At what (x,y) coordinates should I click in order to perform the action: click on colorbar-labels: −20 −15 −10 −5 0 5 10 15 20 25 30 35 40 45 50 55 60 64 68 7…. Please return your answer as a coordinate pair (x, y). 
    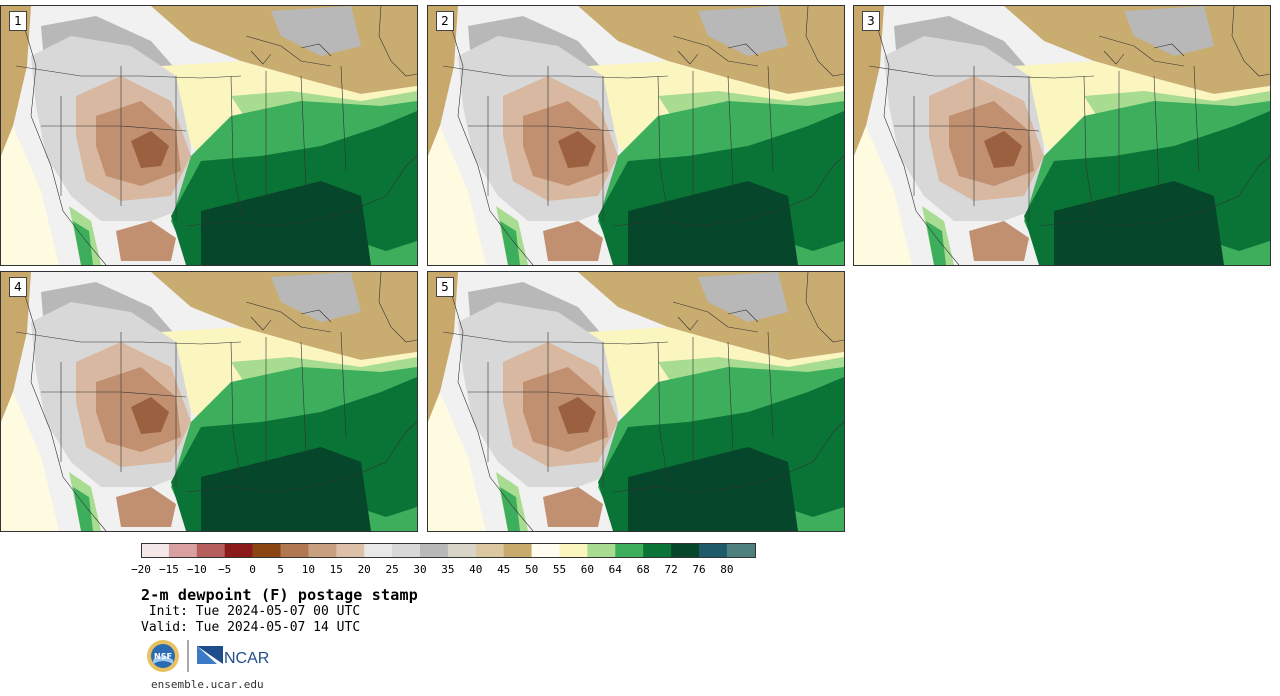
    Looking at the image, I should click on (456, 570).